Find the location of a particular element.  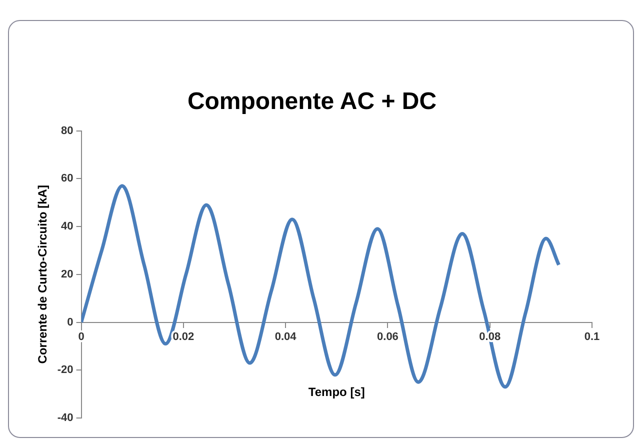

y-tick-label: 60 is located at coordinates (67, 178).